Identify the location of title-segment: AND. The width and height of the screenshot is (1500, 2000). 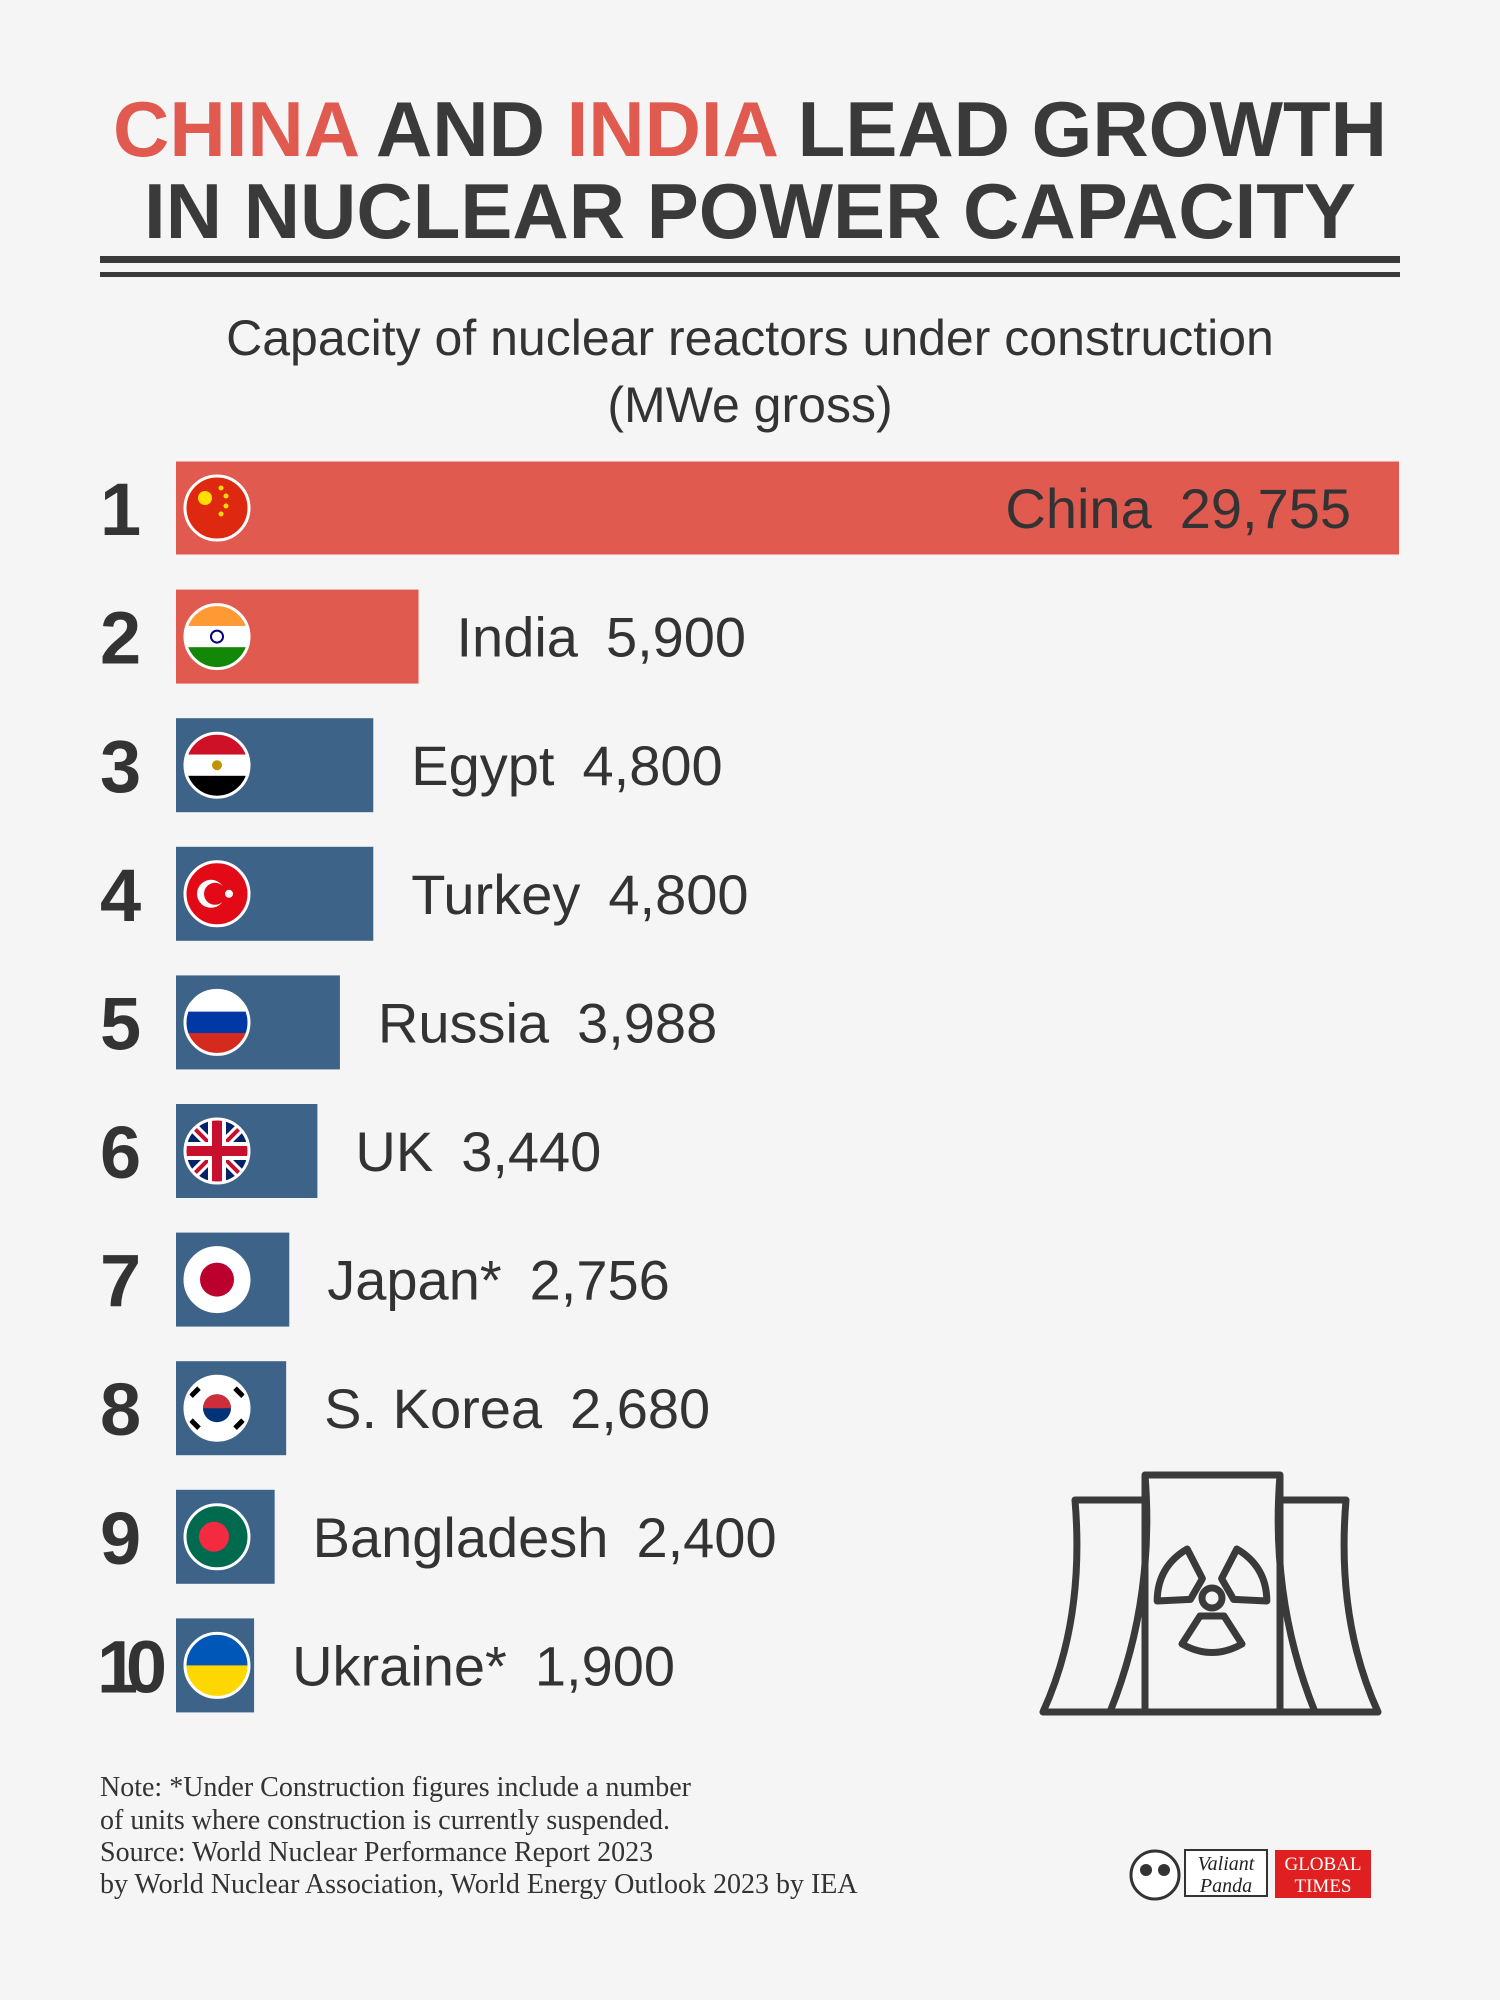
(461, 129).